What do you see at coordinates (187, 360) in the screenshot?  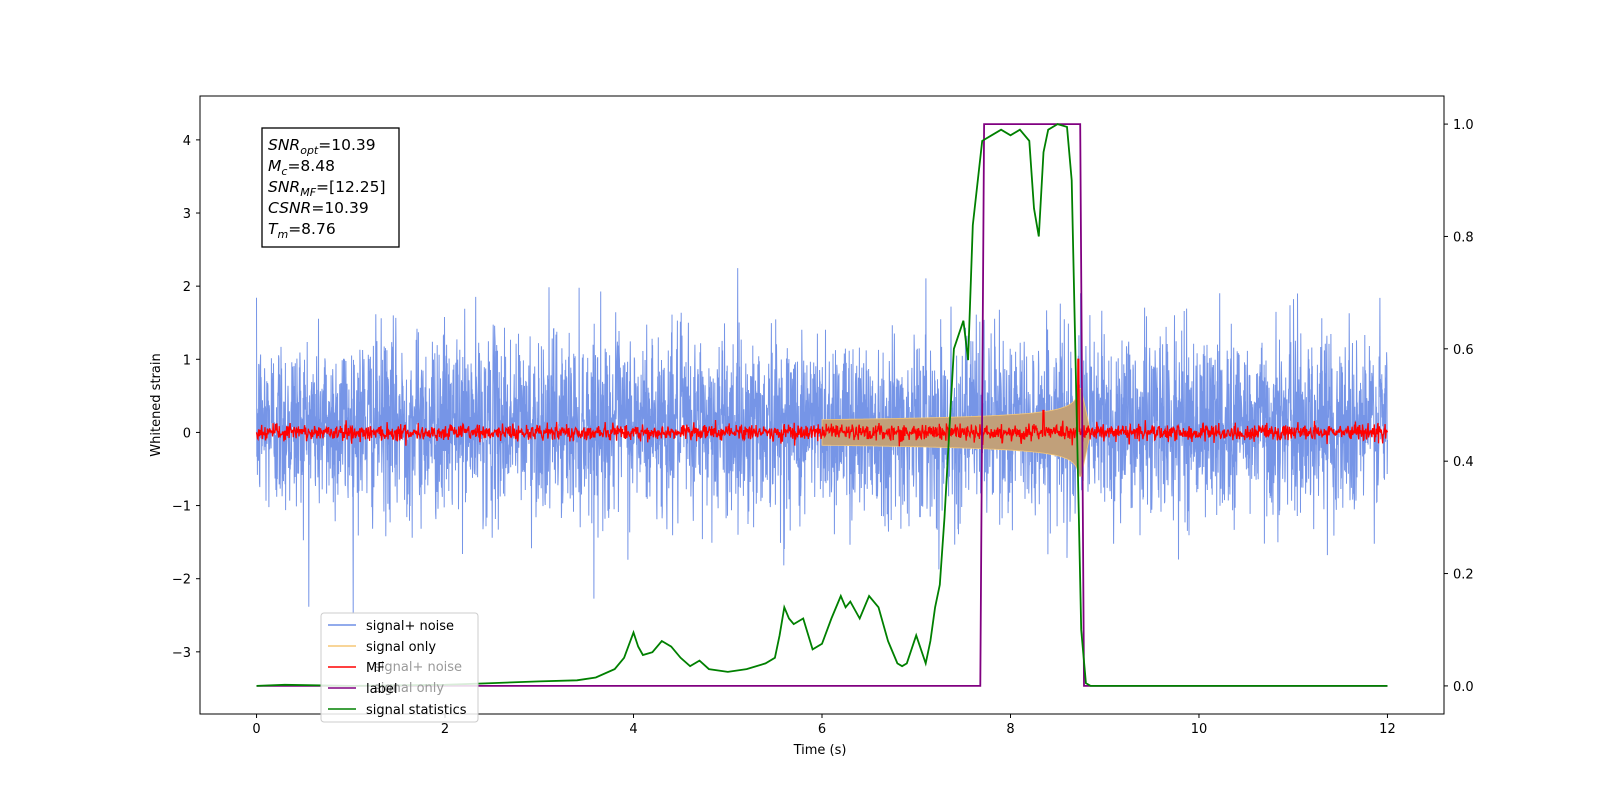 I see `y-tick-label: 1` at bounding box center [187, 360].